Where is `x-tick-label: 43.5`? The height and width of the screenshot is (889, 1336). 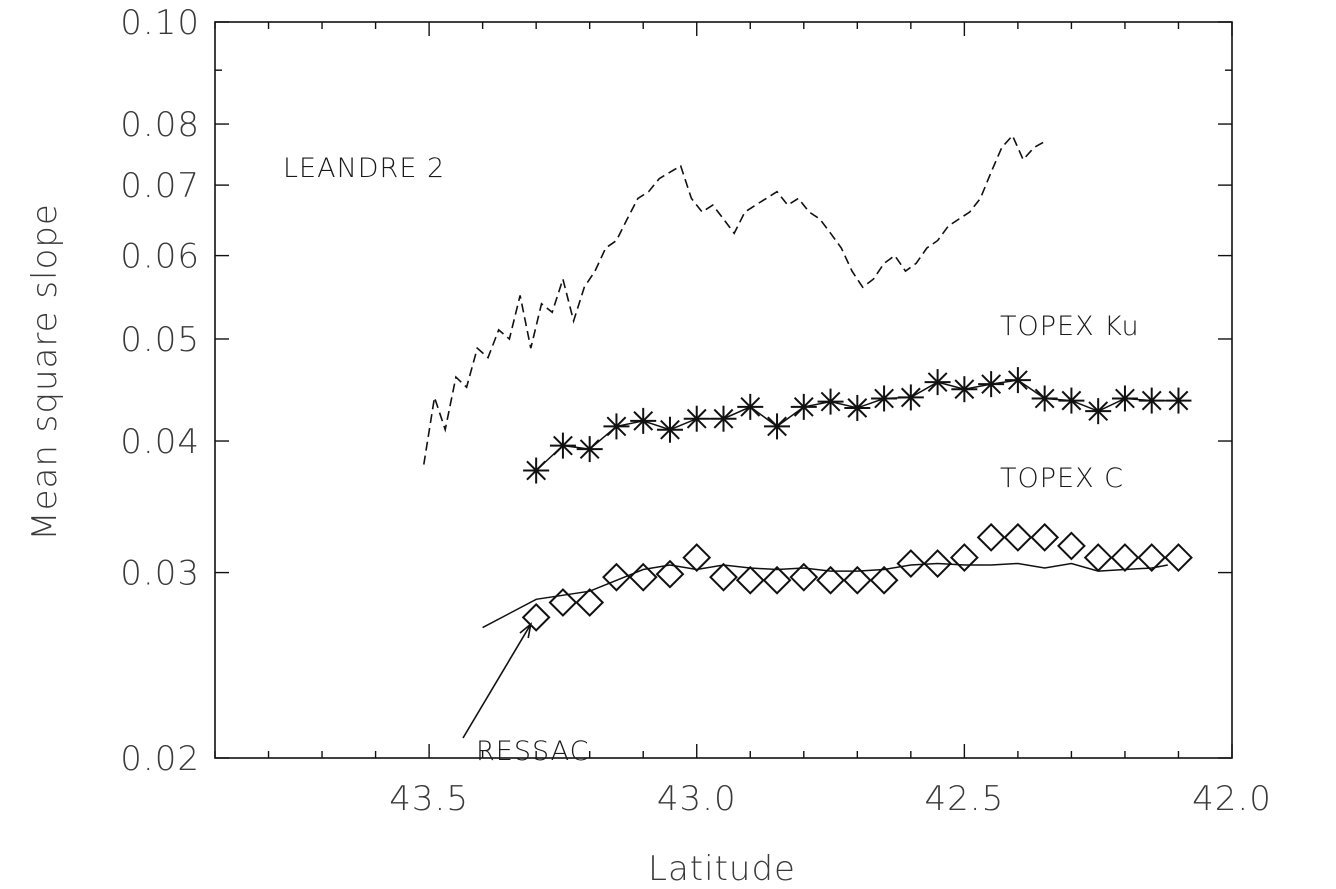
x-tick-label: 43.5 is located at coordinates (429, 799).